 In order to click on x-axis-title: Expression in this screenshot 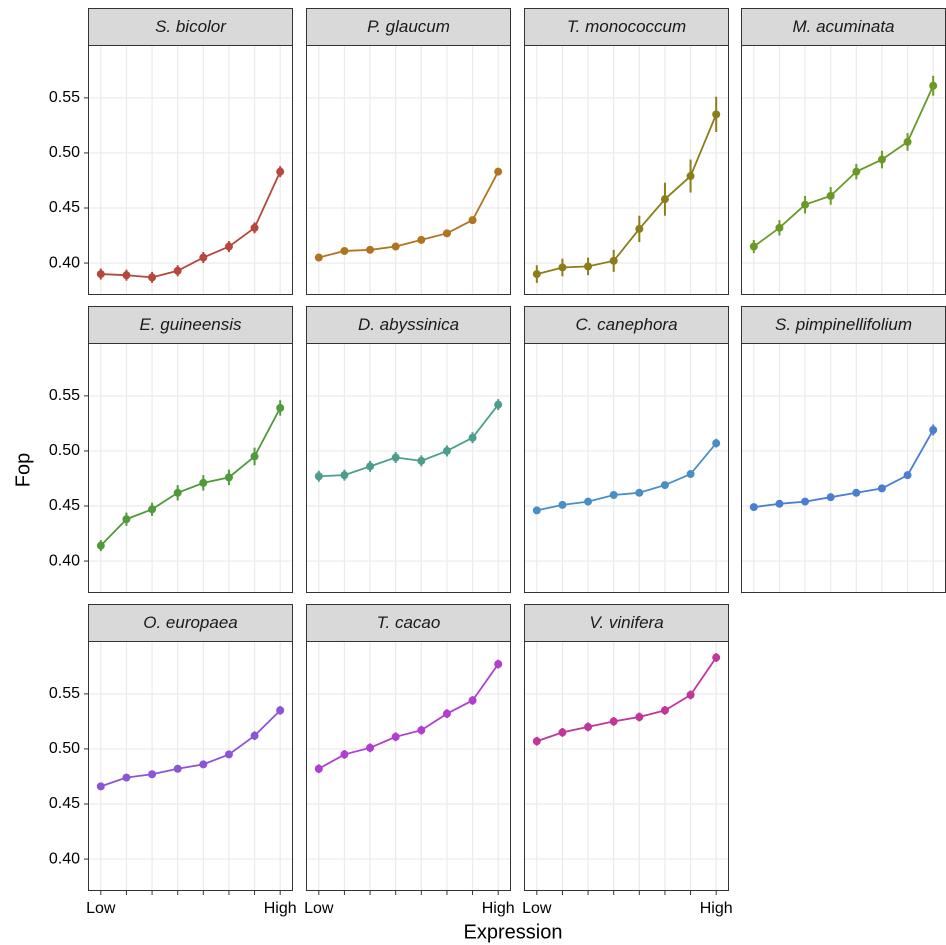, I will do `click(513, 932)`.